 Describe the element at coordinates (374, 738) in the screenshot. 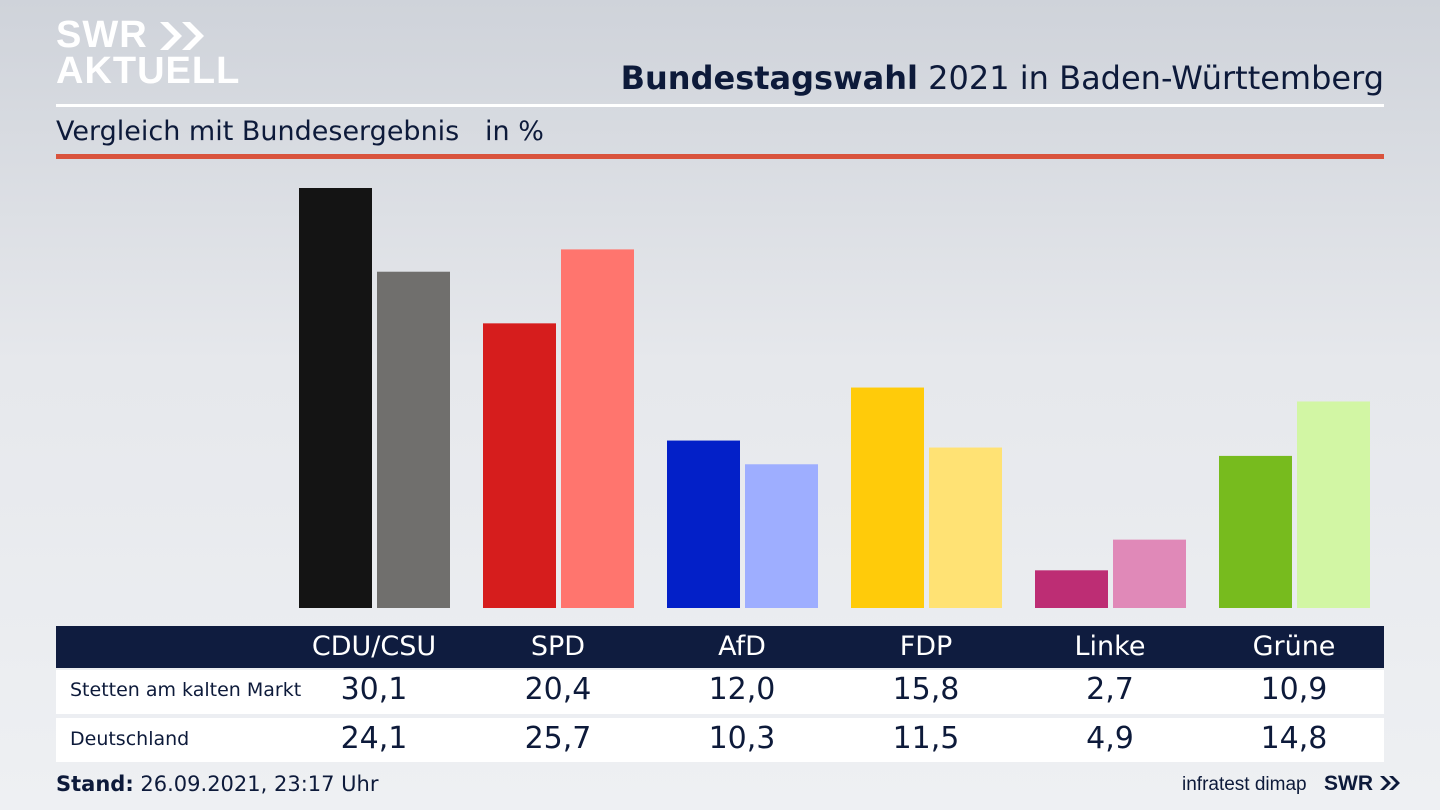

I see `value-national-cducsu: 24,1` at that location.